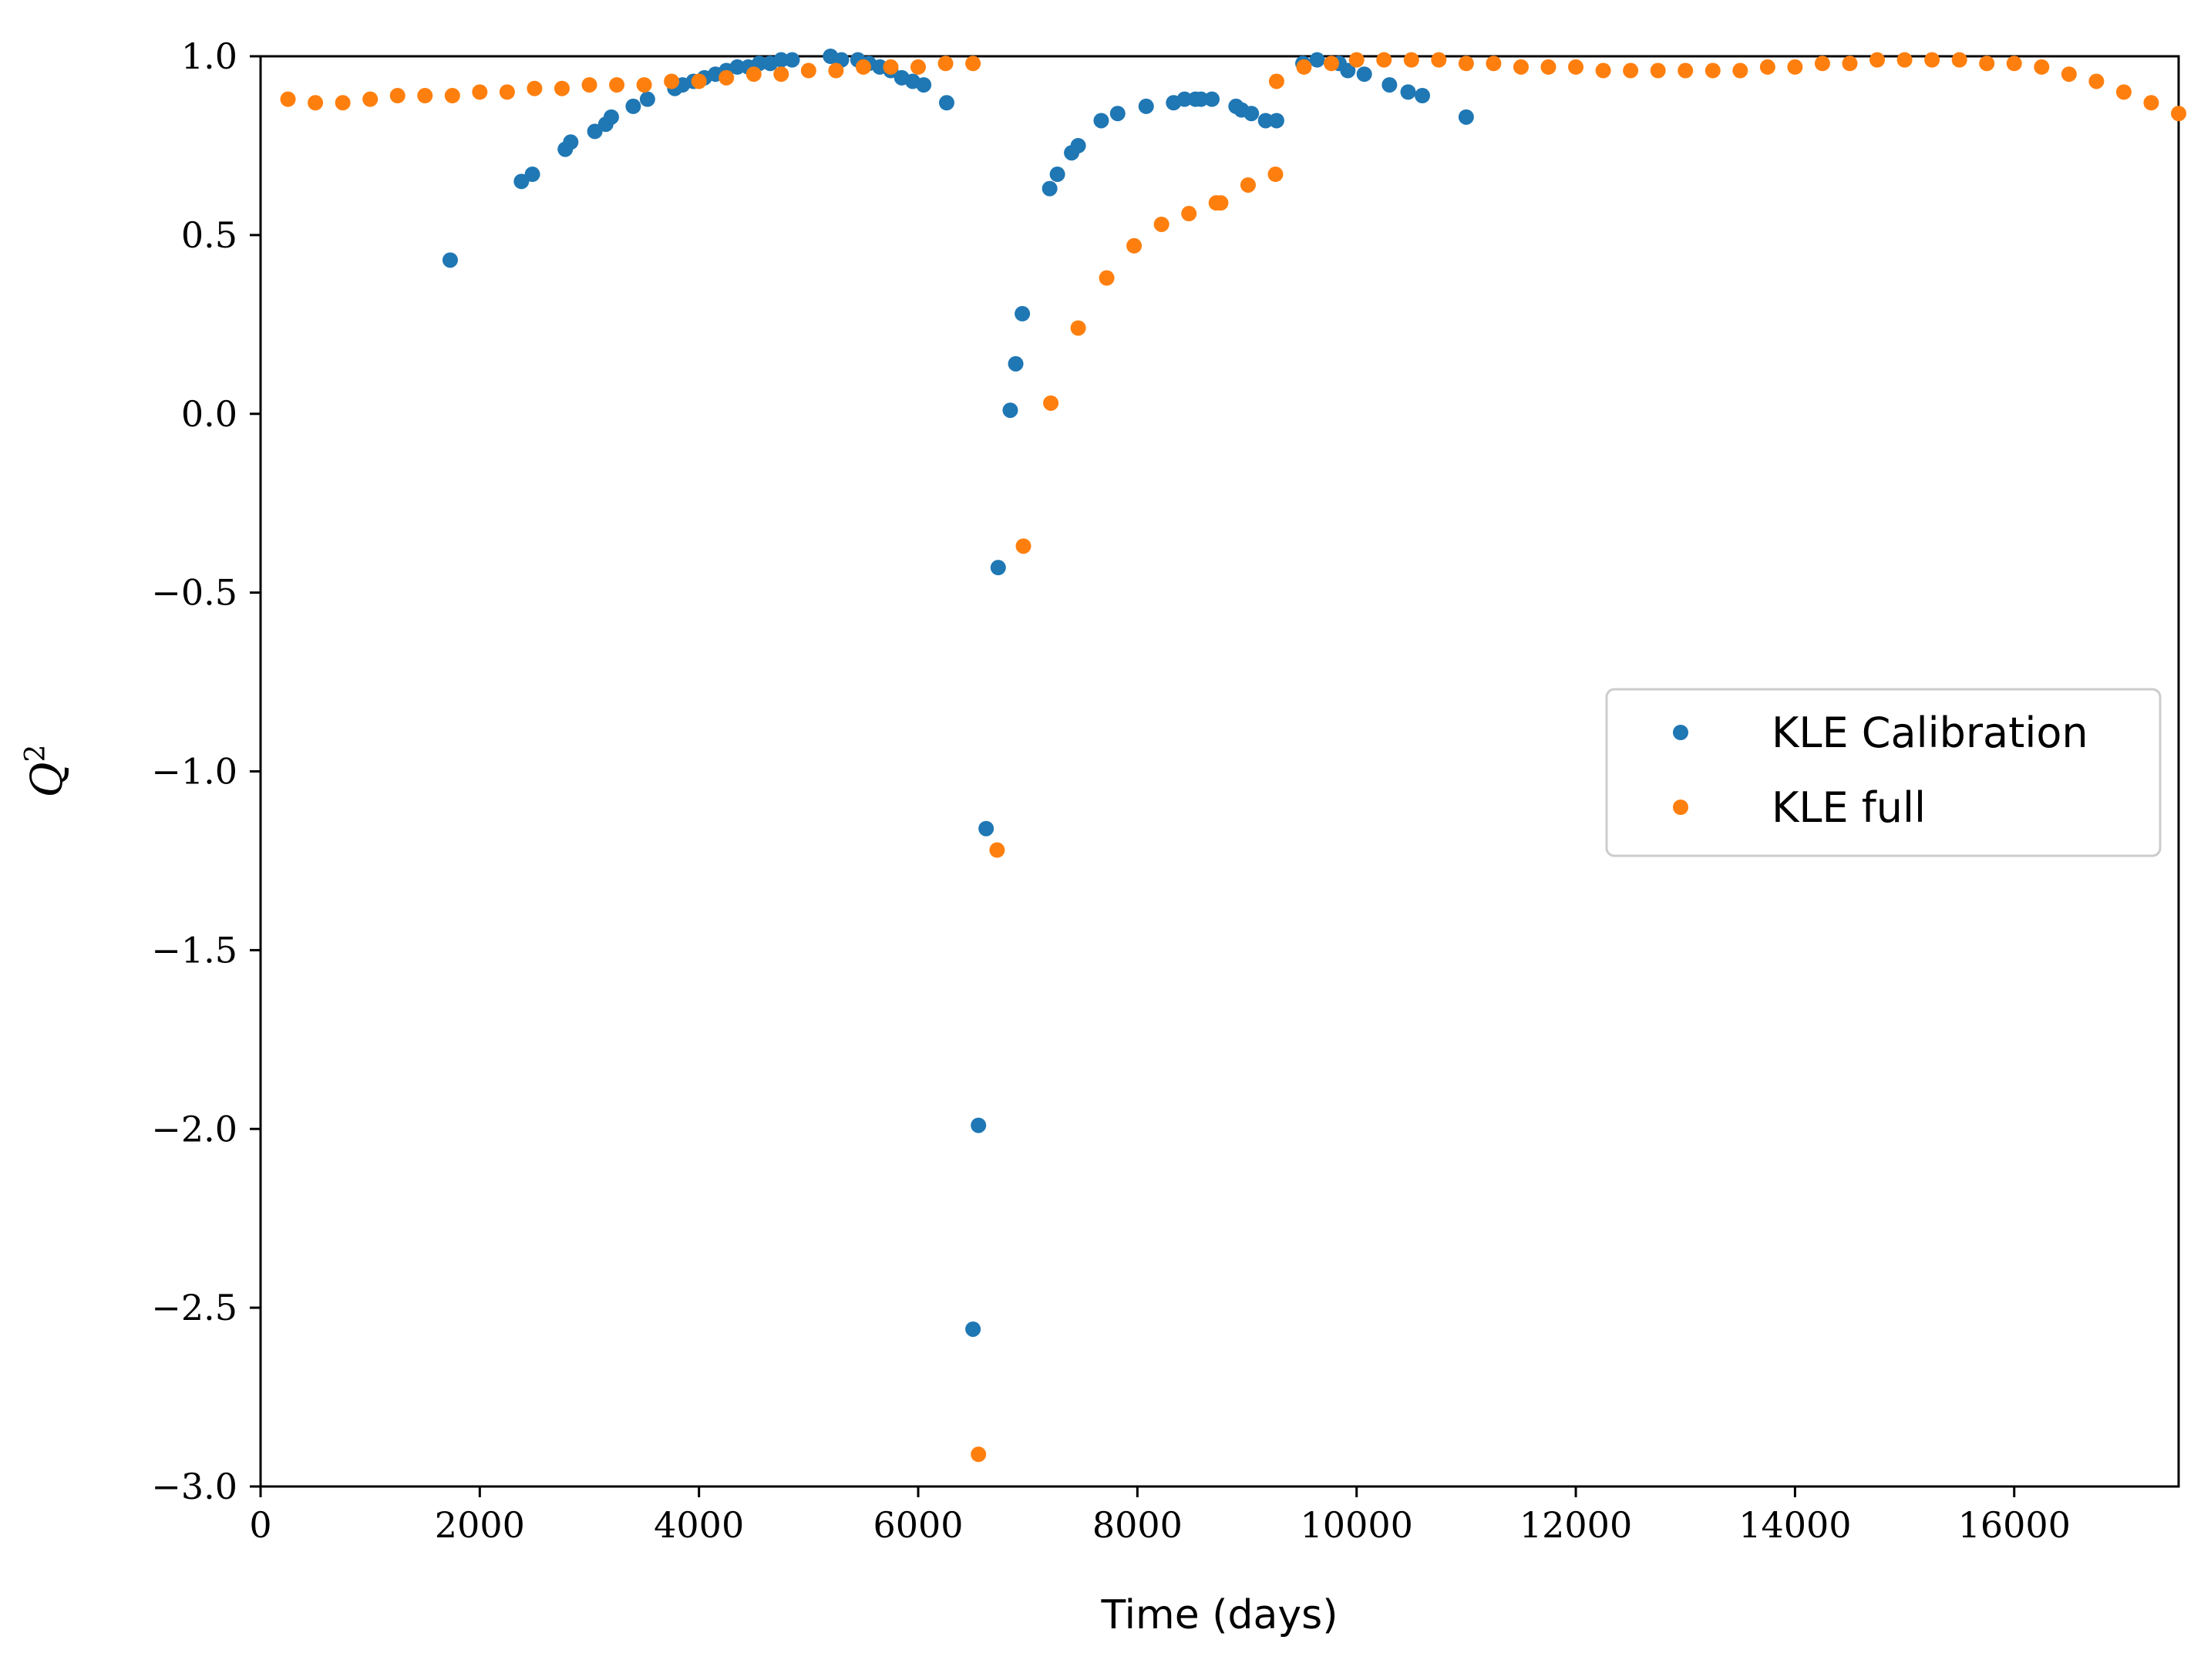 The height and width of the screenshot is (1680, 2211). Describe the element at coordinates (36, 754) in the screenshot. I see `y-axis-title-sup: 2` at that location.